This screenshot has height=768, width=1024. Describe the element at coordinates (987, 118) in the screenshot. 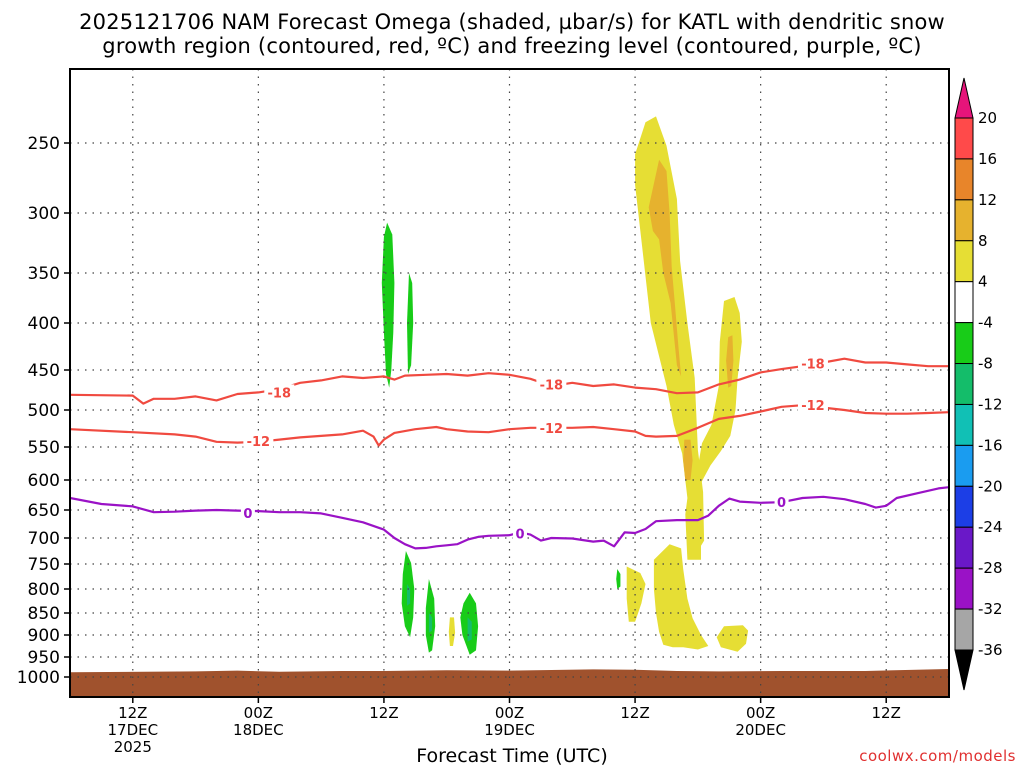

I see `colorbar-label: 20` at that location.